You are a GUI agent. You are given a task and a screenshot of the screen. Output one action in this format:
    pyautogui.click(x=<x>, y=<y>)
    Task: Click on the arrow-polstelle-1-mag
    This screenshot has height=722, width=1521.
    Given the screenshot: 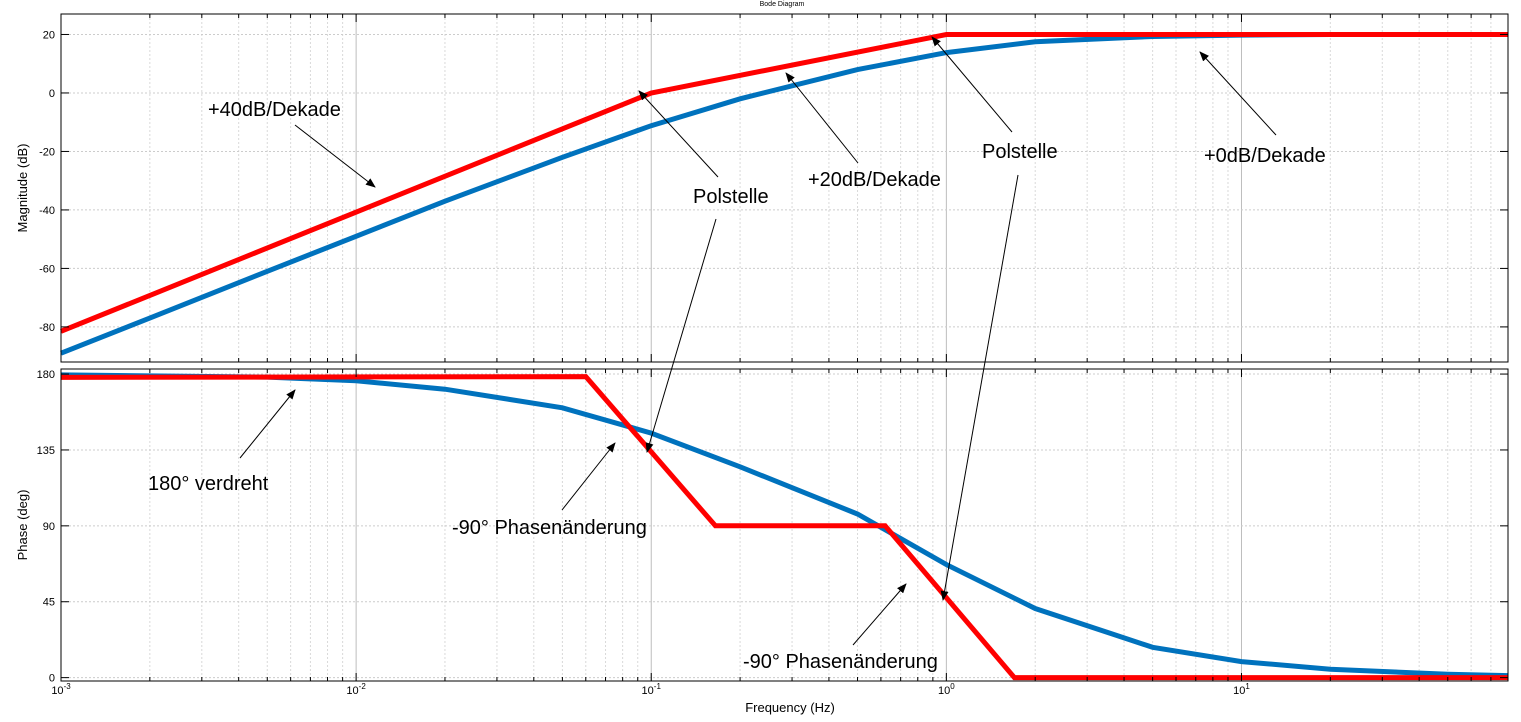 What is the action you would take?
    pyautogui.click(x=678, y=134)
    